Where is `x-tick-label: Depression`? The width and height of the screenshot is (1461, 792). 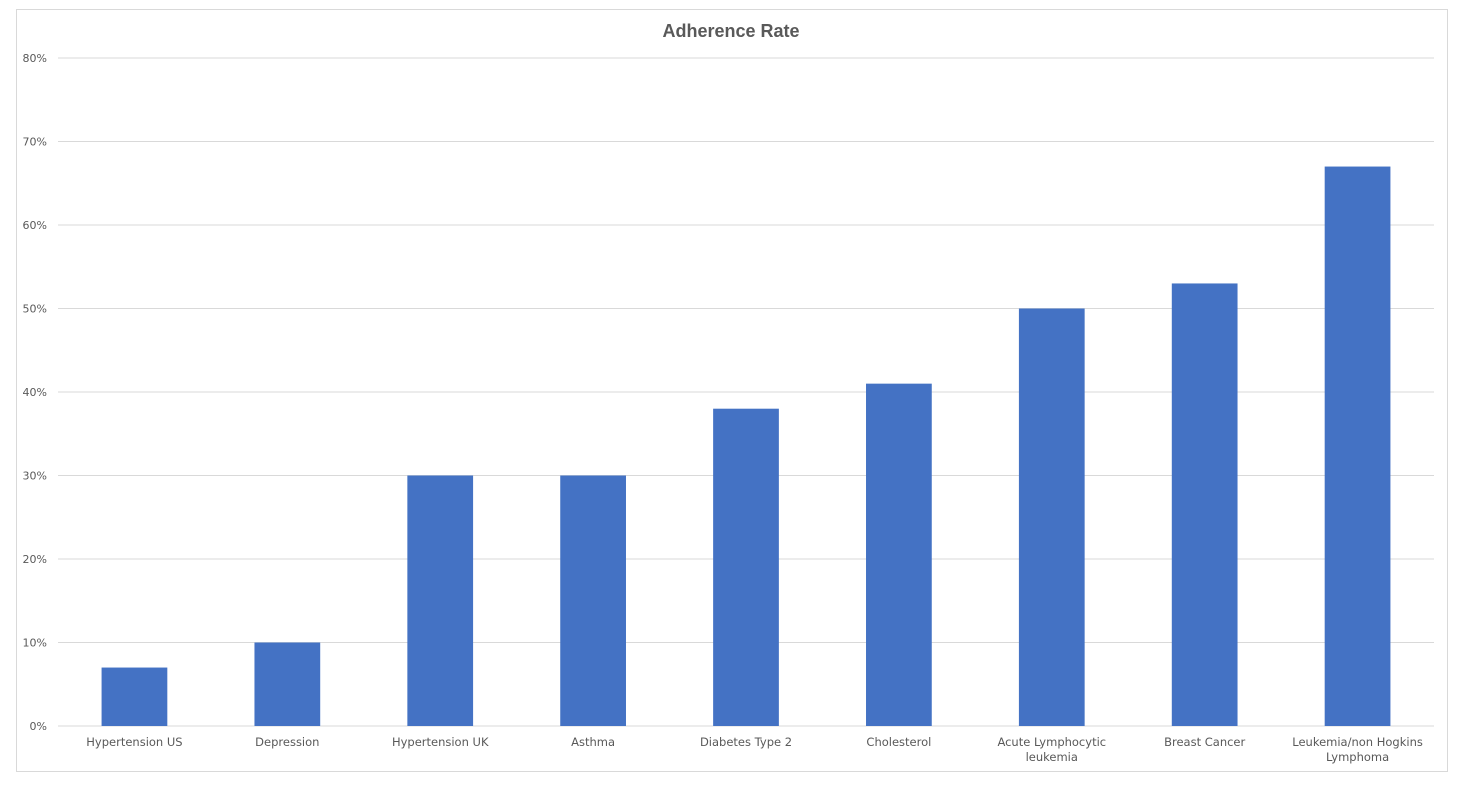
x-tick-label: Depression is located at coordinates (287, 742).